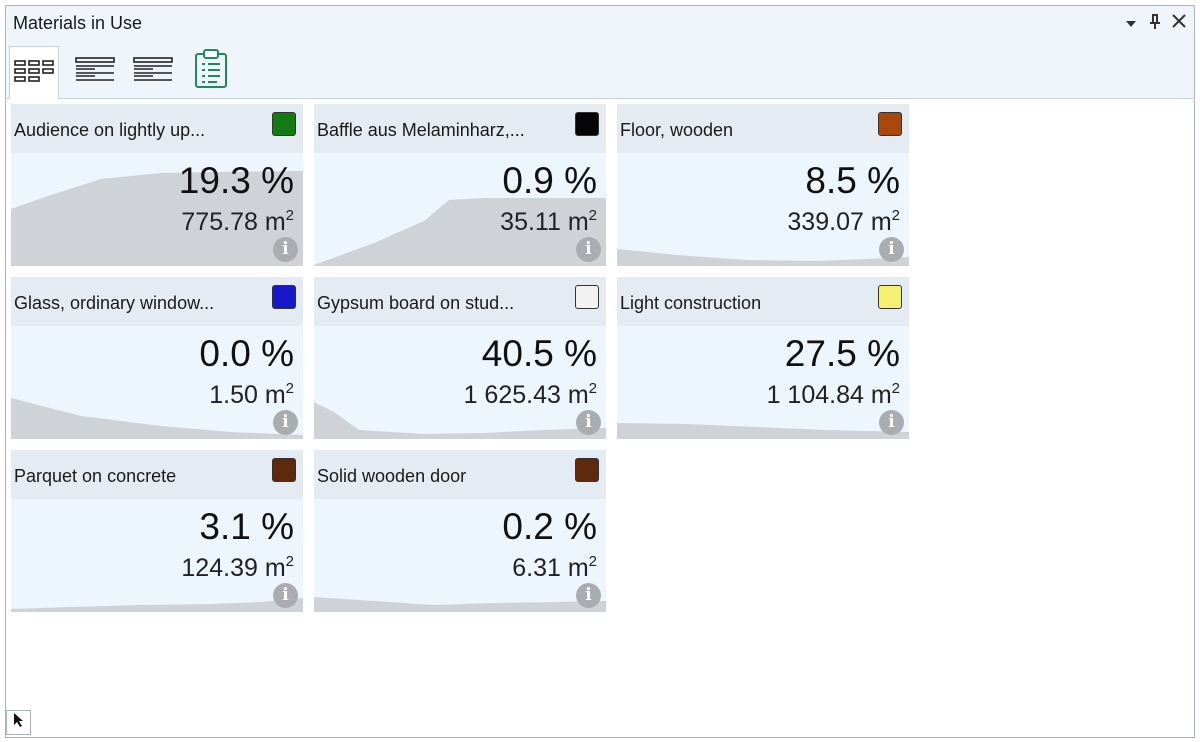  I want to click on material-percent: 19.3 %, so click(236, 180).